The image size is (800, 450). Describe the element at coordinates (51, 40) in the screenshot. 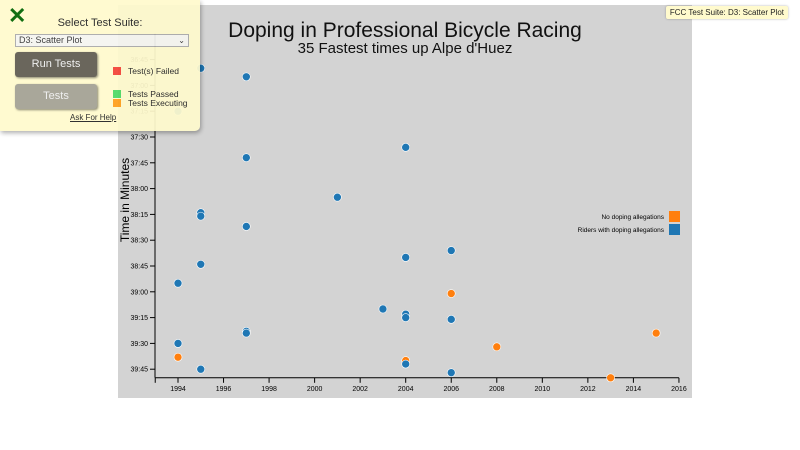

I see `suite-value: D3: Scatter Plot` at that location.